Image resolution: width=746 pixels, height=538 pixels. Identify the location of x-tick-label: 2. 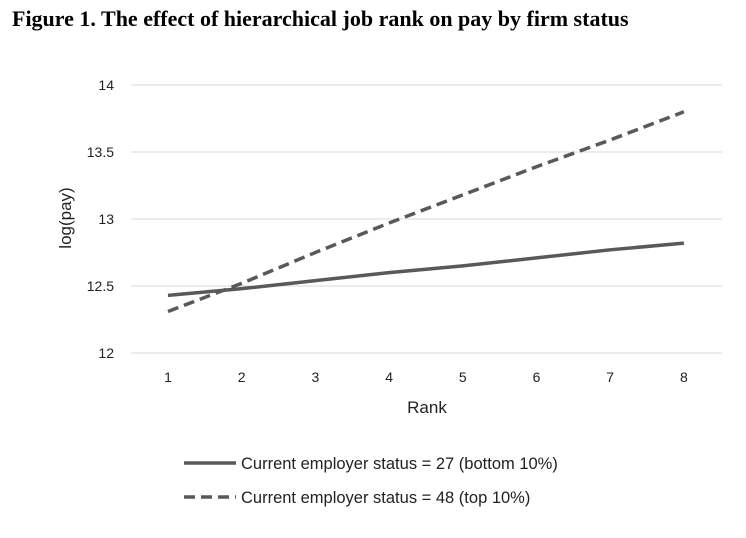
(242, 377).